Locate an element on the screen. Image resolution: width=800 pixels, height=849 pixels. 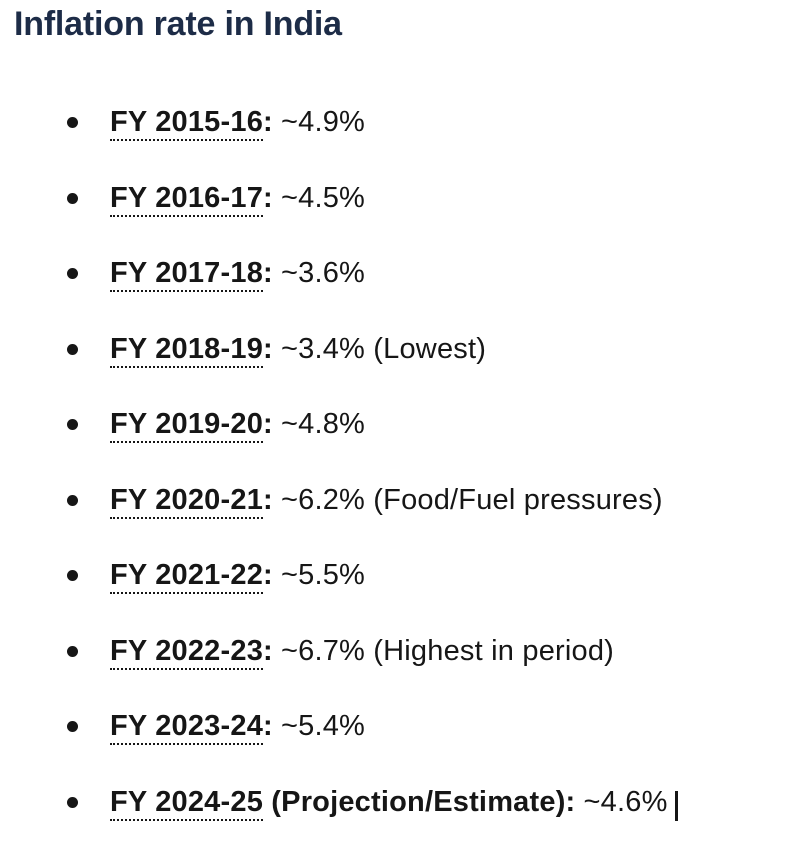
list-item: FY 2020-21: ~6.2% (Food/Fuel pressures) is located at coordinates (400, 501).